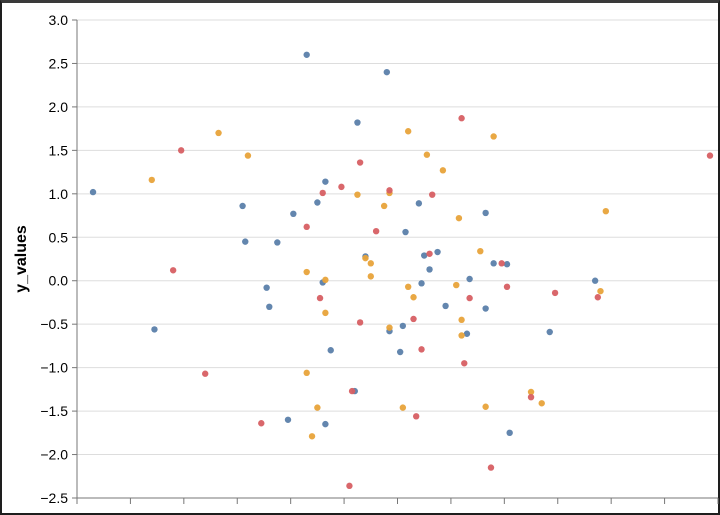 The image size is (720, 515). Describe the element at coordinates (59, 20) in the screenshot. I see `y-tick-label: 3.0` at that location.